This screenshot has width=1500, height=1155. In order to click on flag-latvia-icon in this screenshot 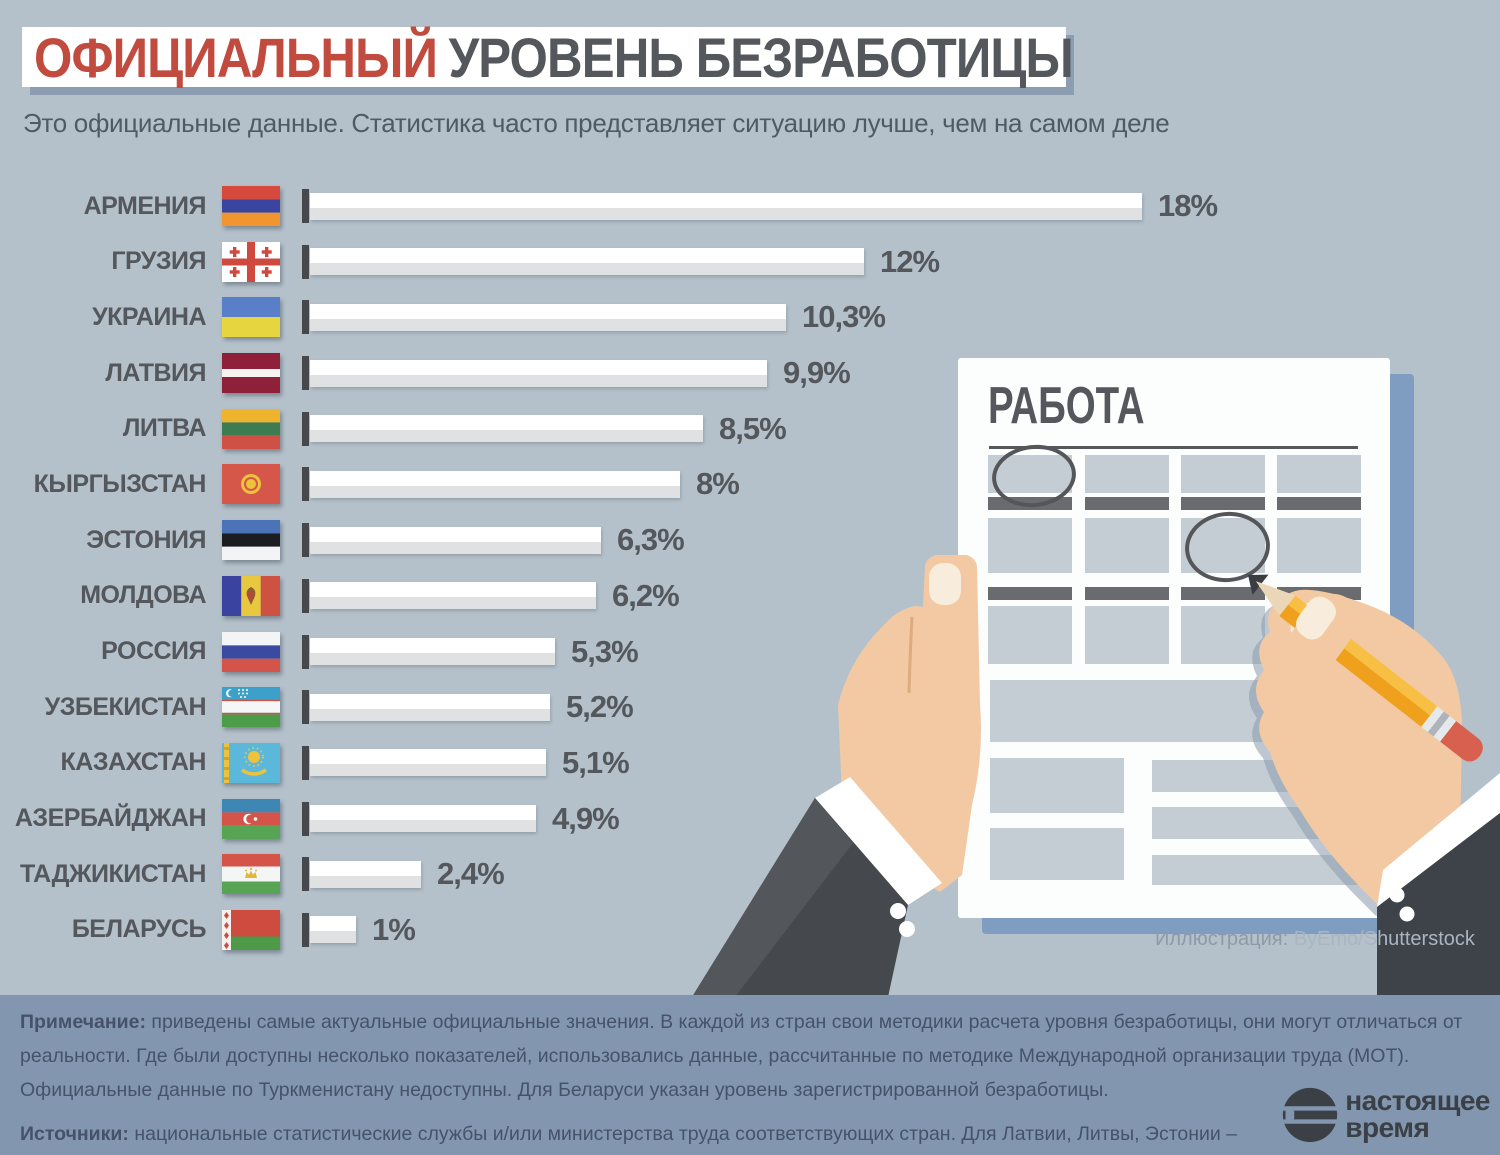, I will do `click(251, 373)`.